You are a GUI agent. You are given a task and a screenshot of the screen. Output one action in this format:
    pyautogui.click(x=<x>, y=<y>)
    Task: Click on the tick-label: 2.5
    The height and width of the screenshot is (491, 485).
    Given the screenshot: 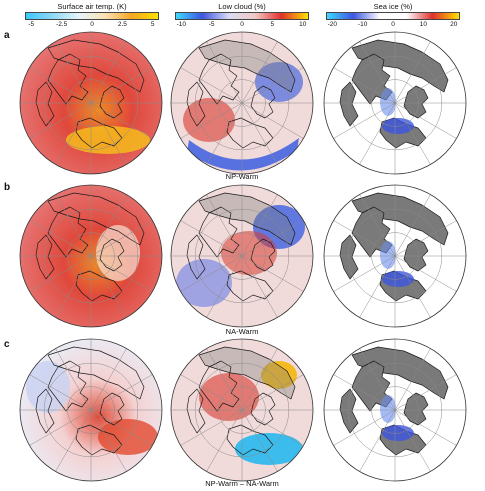 What is the action you would take?
    pyautogui.click(x=122, y=24)
    